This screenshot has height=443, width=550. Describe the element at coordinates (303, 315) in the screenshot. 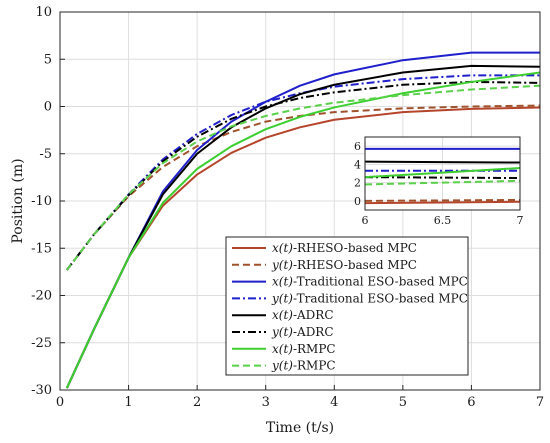

I see `legend-entry-4: x(t)-ADRC` at that location.